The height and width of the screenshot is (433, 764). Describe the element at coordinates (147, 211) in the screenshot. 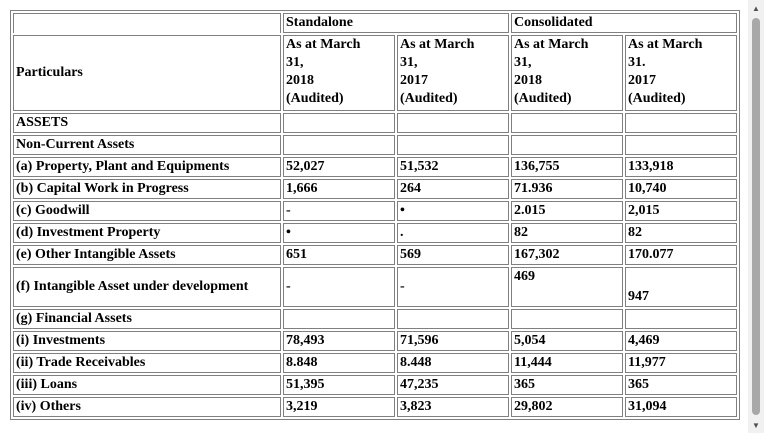

I see `row-label: (c) Goodwill` at that location.